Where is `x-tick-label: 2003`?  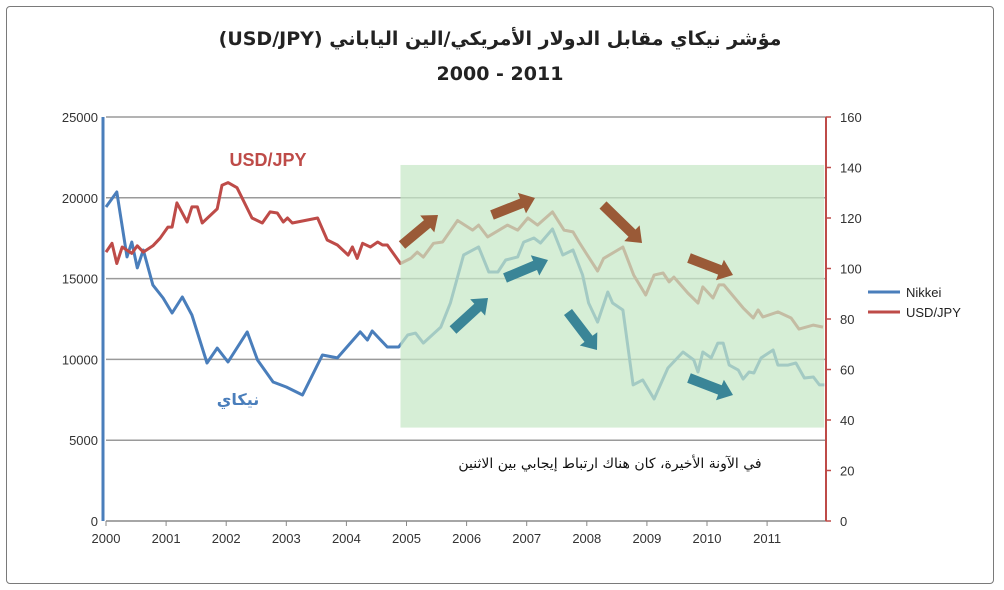 x-tick-label: 2003 is located at coordinates (286, 538).